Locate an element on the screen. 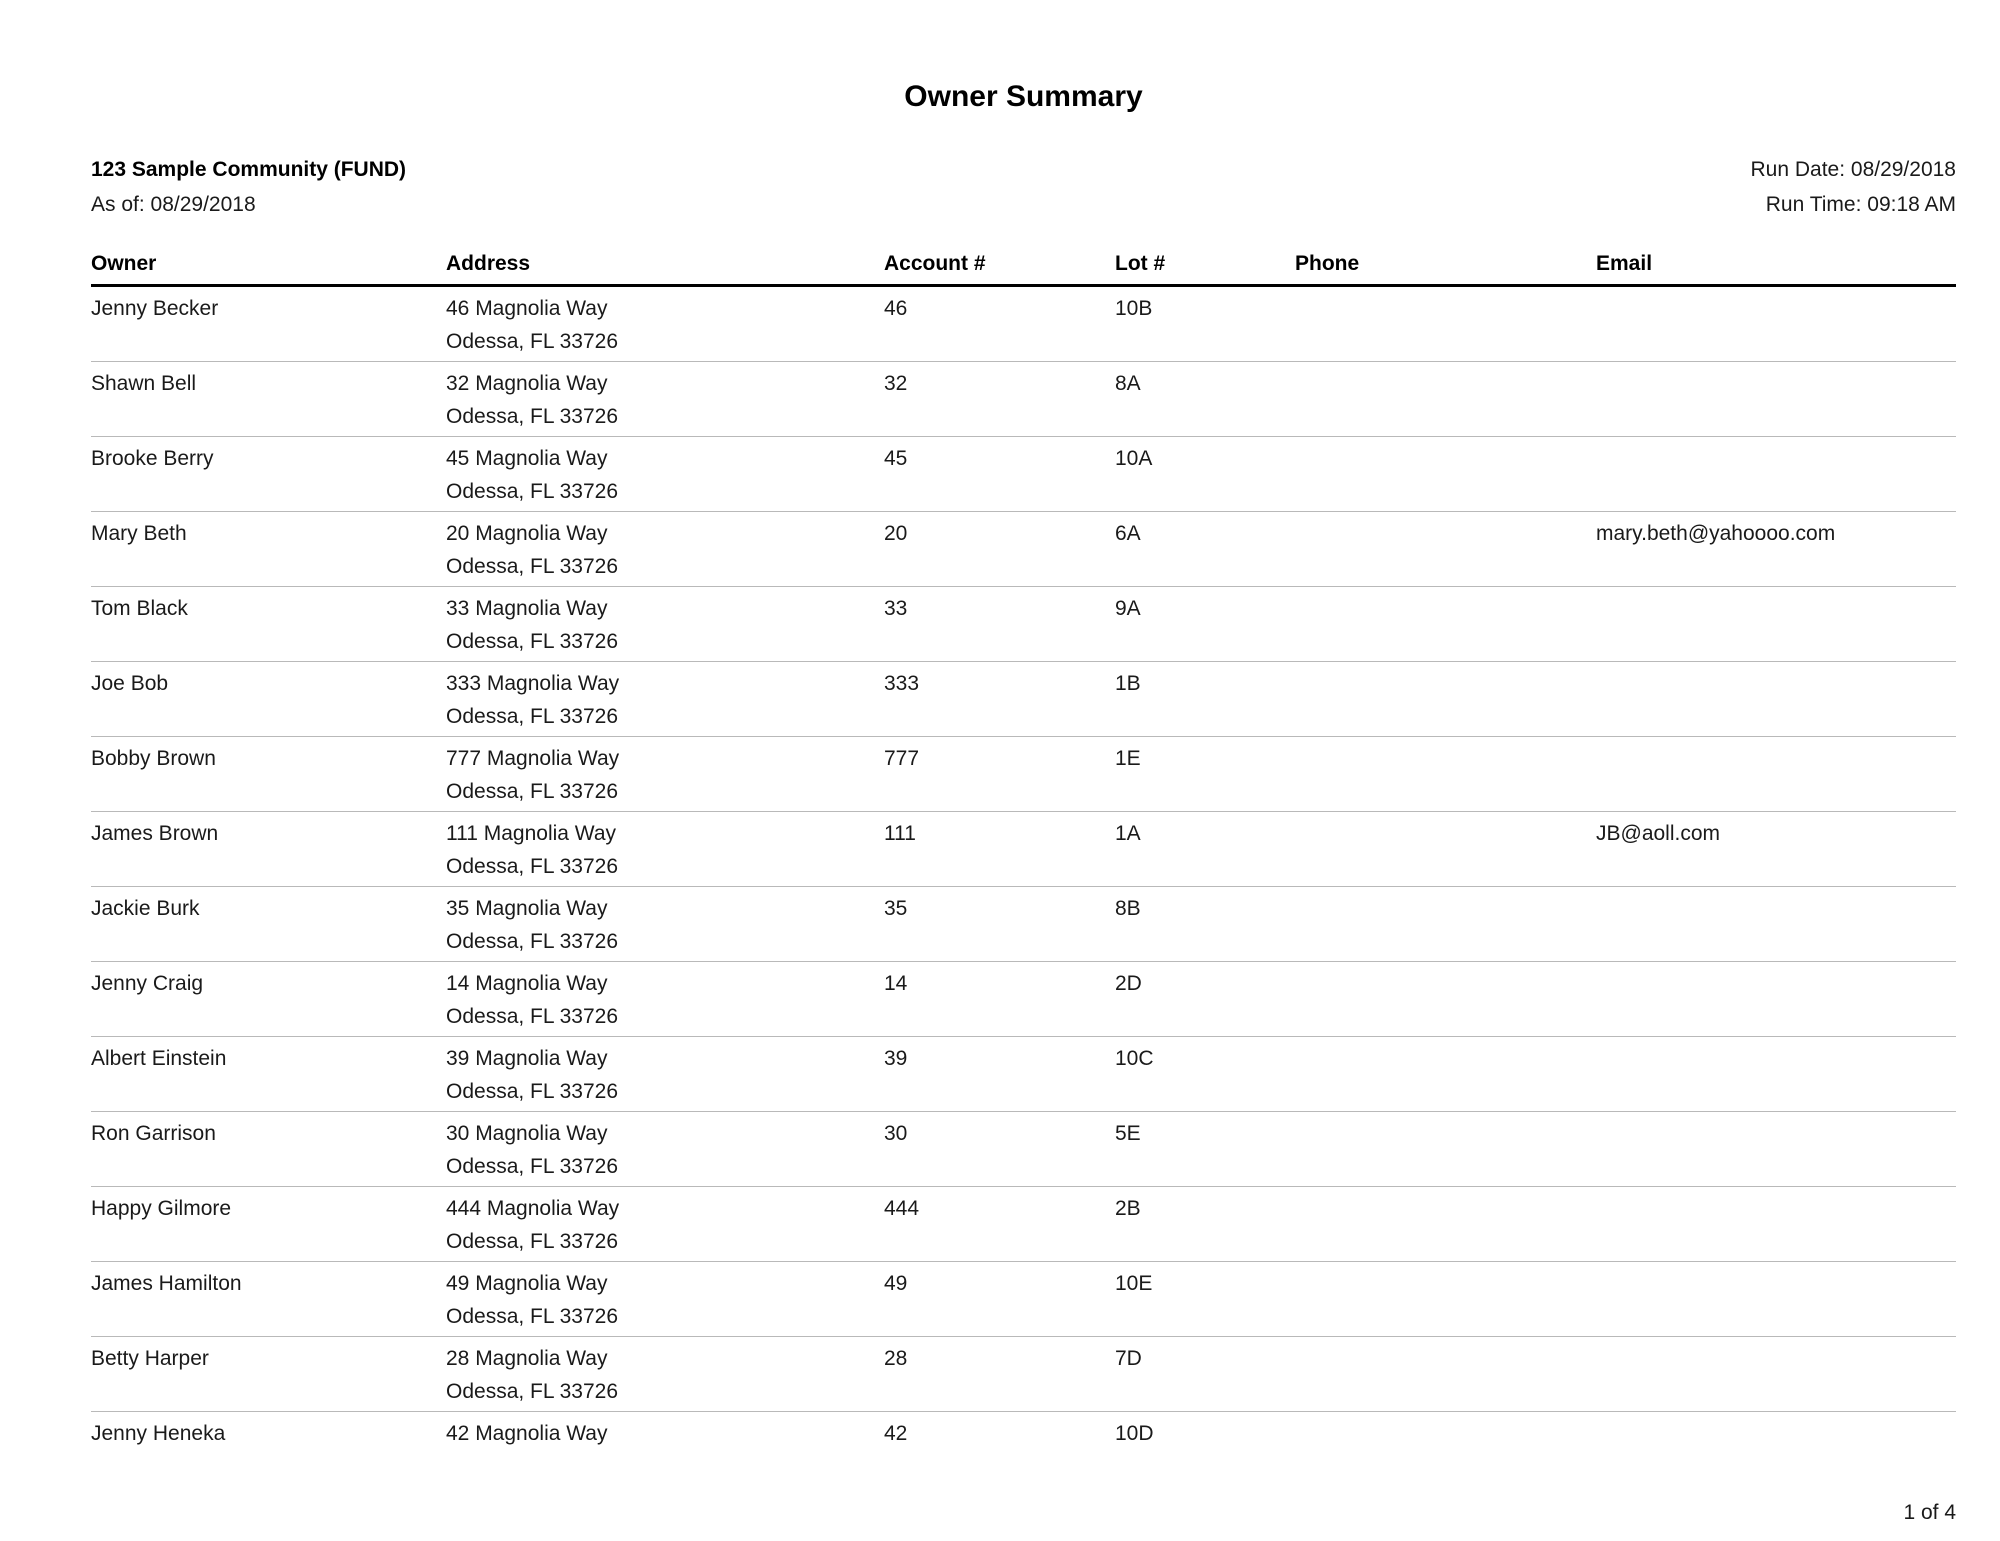 Image resolution: width=2000 pixels, height=1541 pixels. report-meta-right: Run Date: 08/29/2018 Run Time: 09:18 AM is located at coordinates (1854, 187).